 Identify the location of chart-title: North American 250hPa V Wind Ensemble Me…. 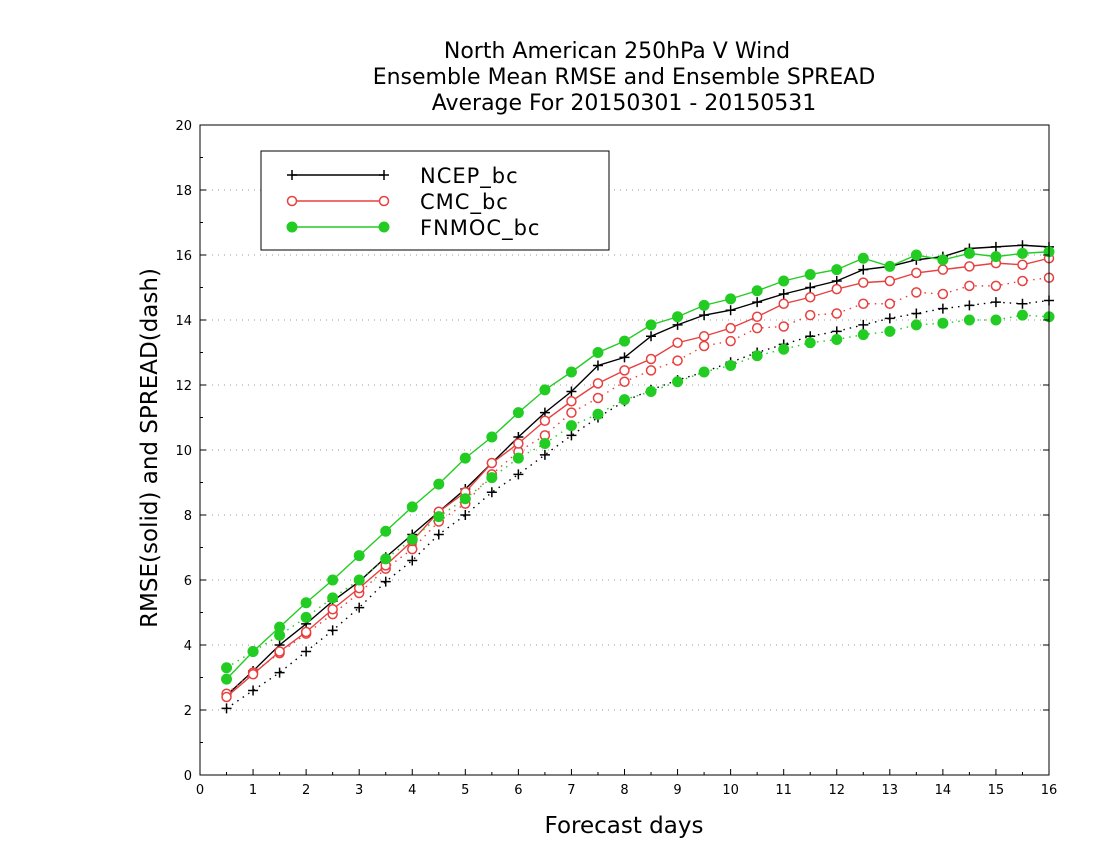
(624, 77).